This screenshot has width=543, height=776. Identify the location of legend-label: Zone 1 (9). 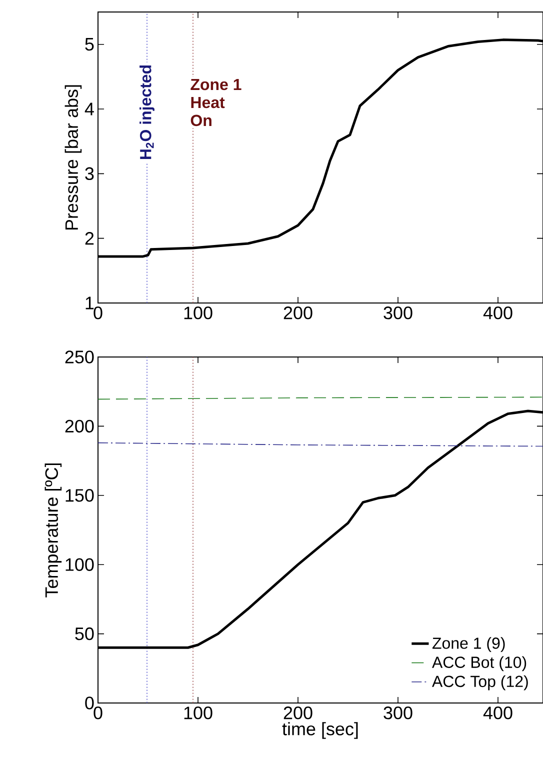
(468, 644).